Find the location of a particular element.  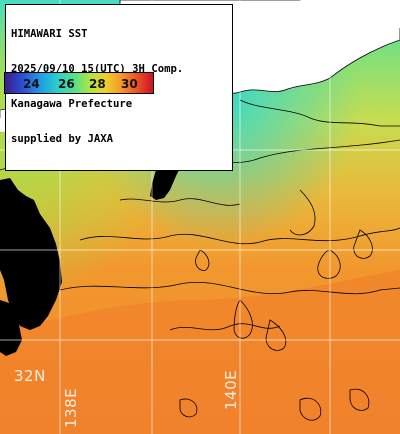

land-mass-northeast is located at coordinates (350, 21).